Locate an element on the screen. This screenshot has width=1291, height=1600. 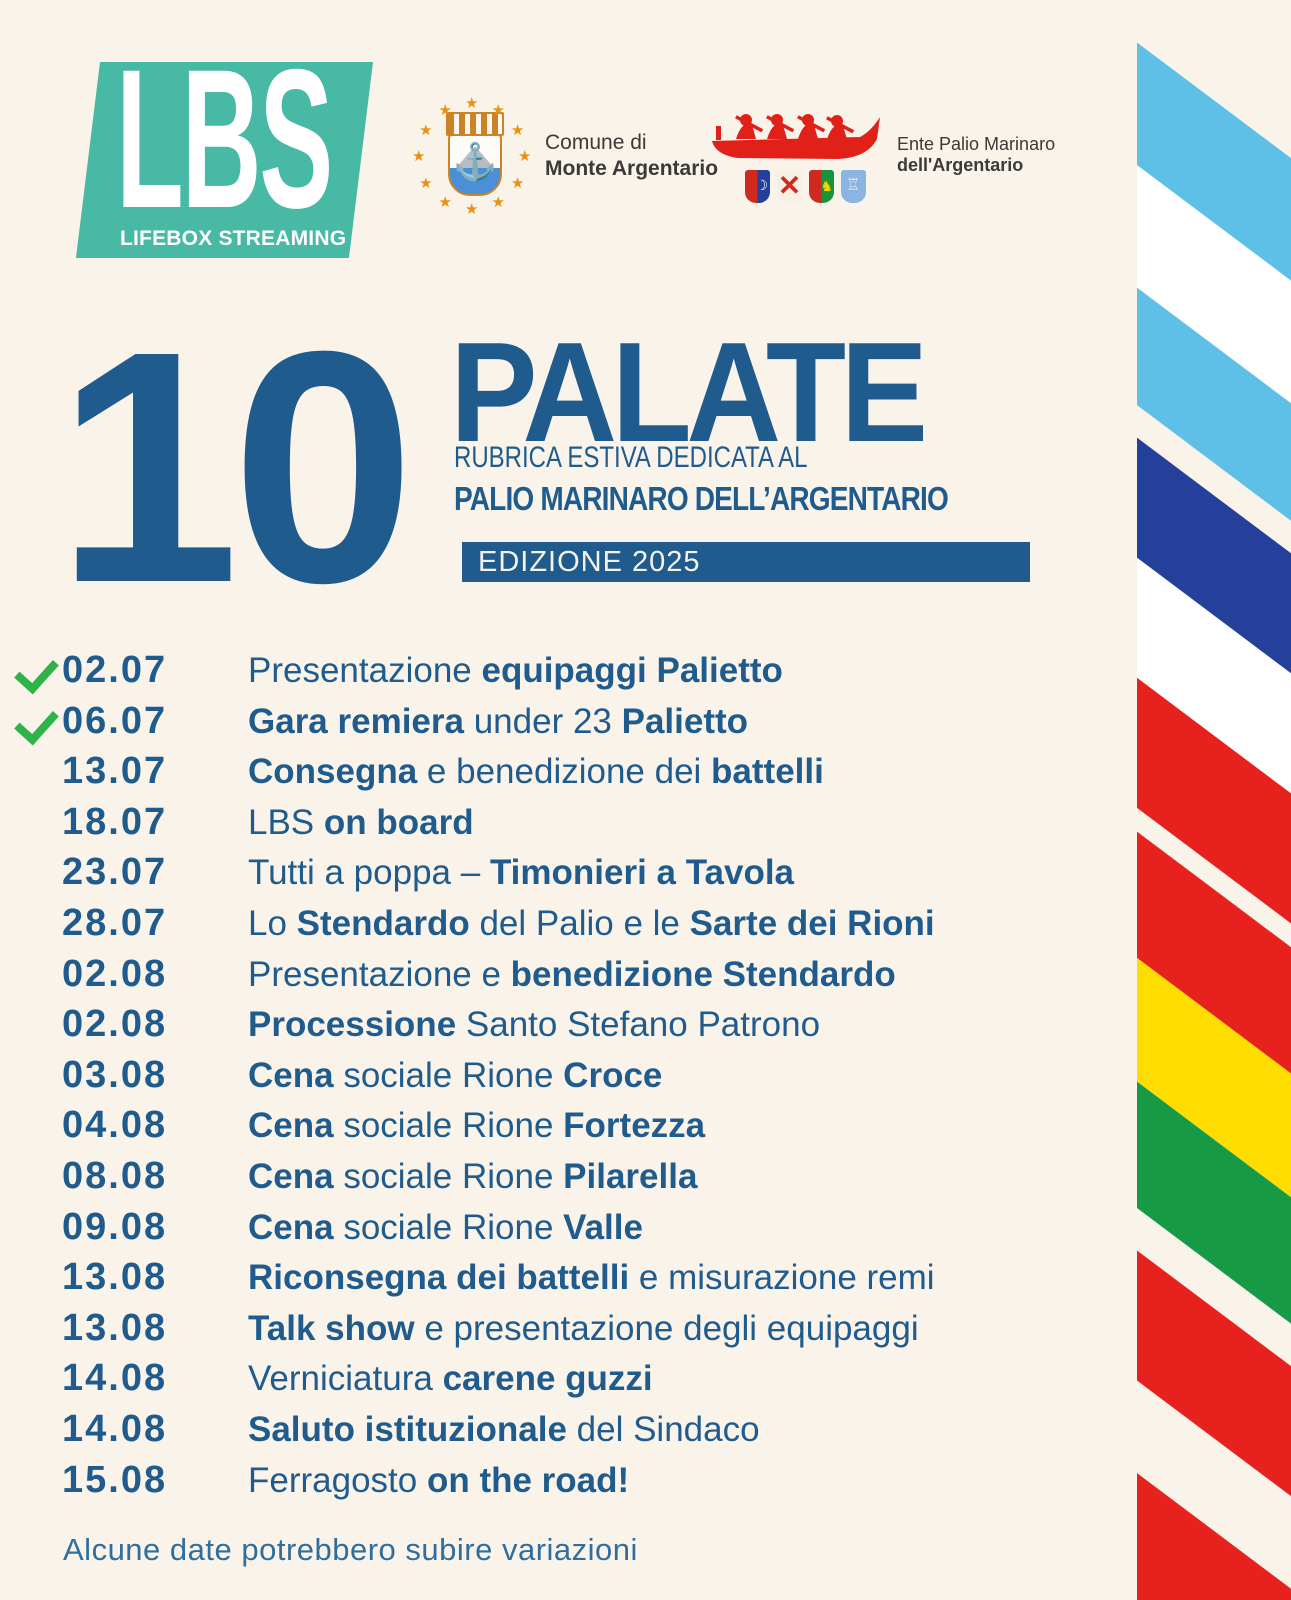
schedule-date: 28.07 is located at coordinates (115, 922).